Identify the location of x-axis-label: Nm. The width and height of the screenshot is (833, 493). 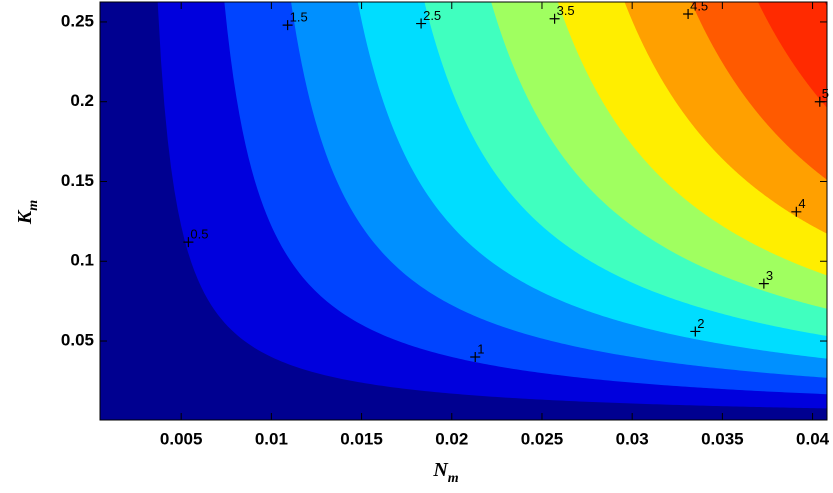
(445, 473).